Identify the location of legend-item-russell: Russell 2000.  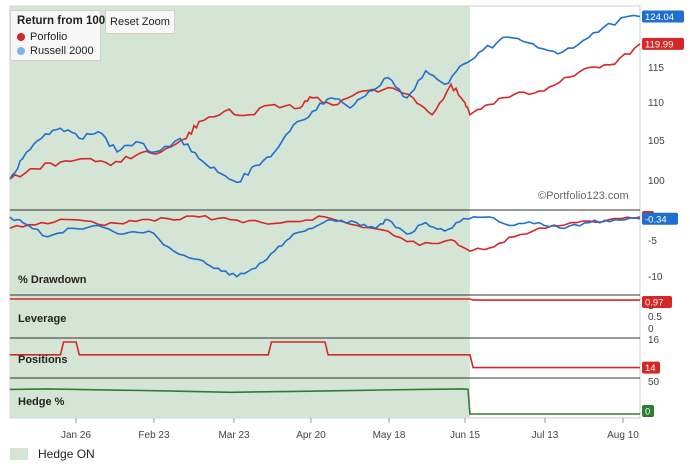
(55, 51).